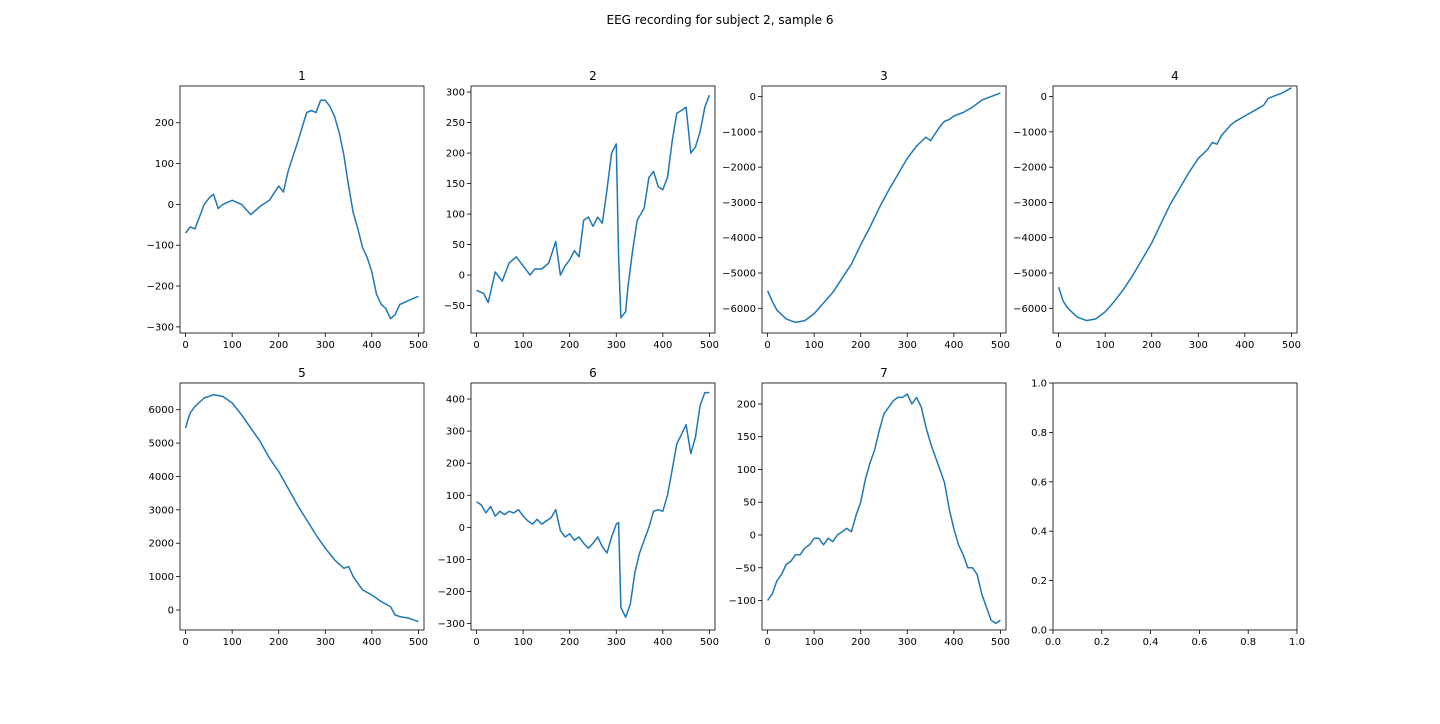  What do you see at coordinates (302, 373) in the screenshot?
I see `subplot-title: 5` at bounding box center [302, 373].